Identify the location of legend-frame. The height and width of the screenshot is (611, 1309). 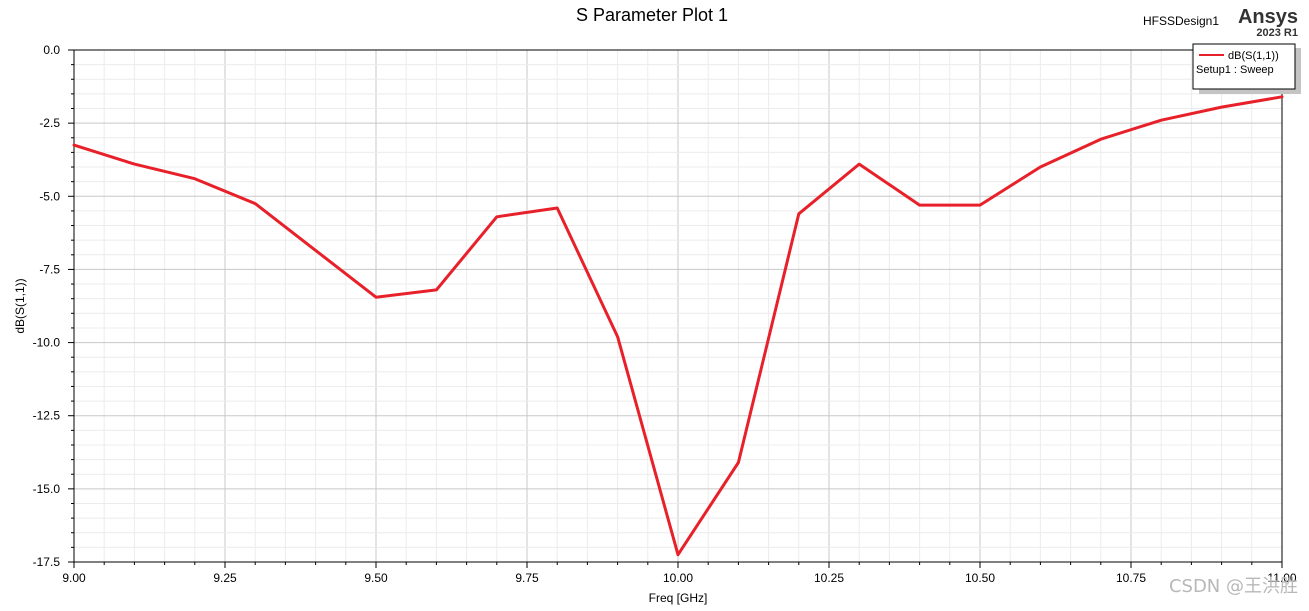
(1244, 66).